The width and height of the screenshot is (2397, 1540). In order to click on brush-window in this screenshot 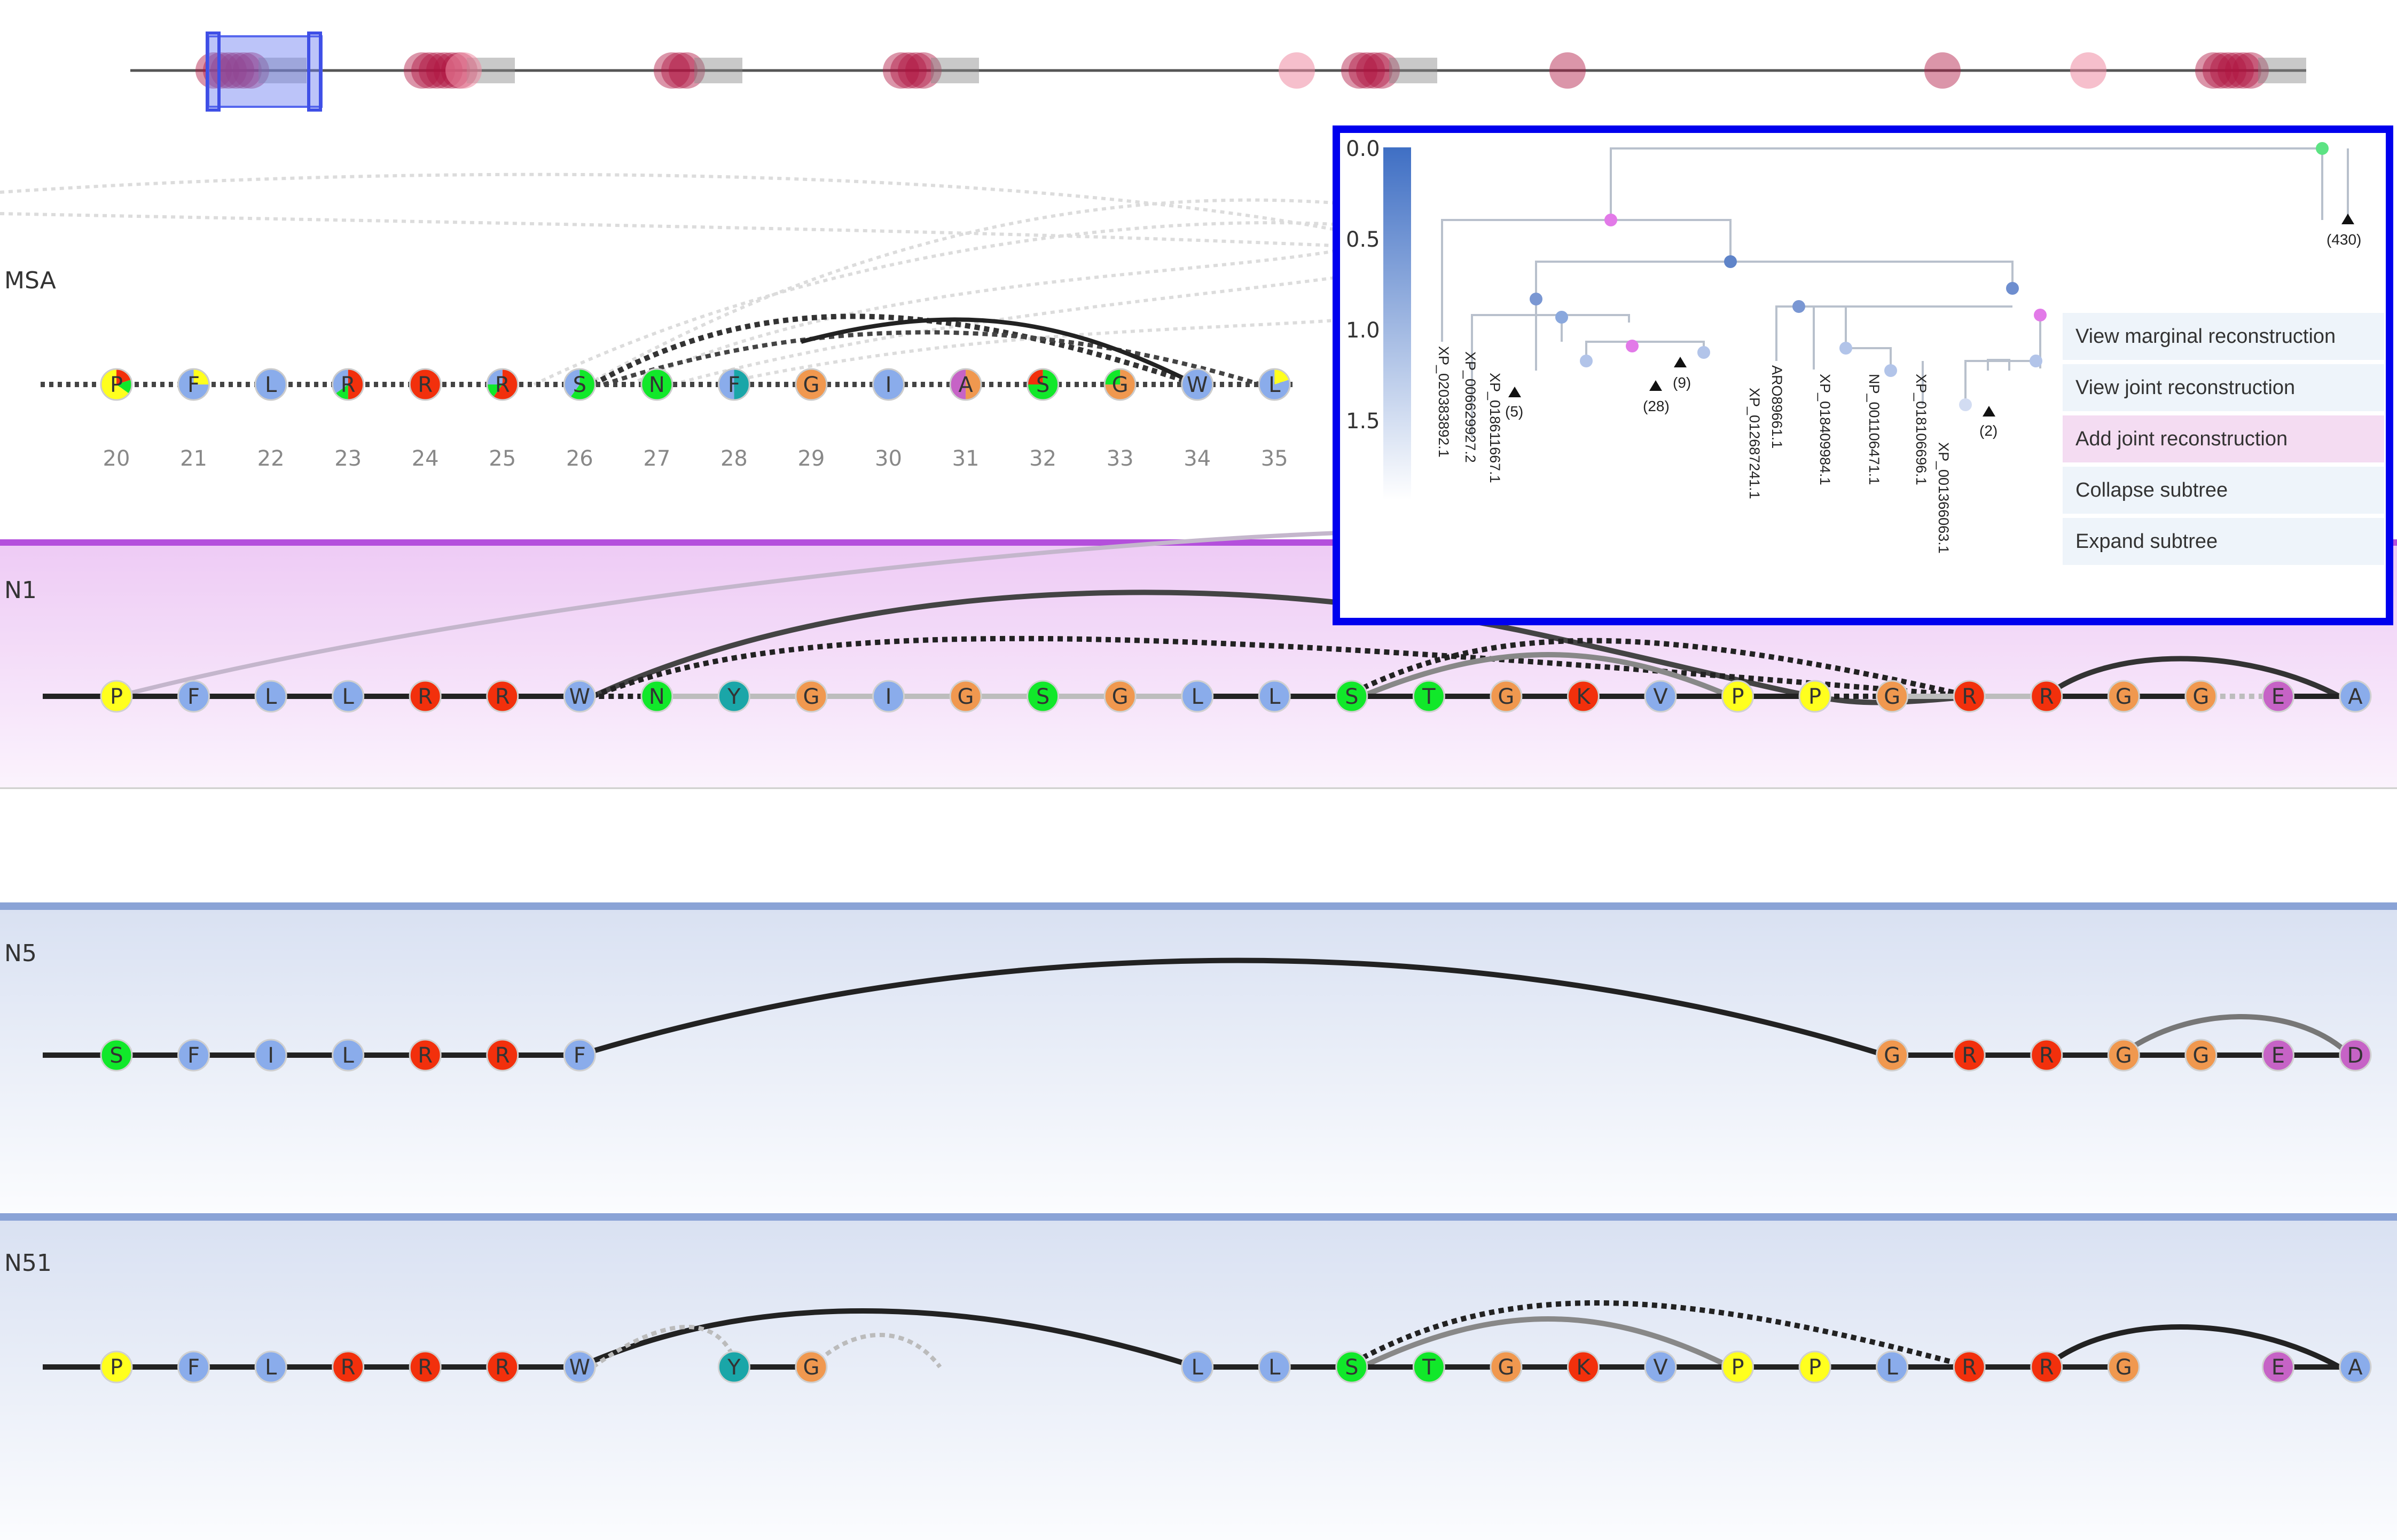, I will do `click(265, 71)`.